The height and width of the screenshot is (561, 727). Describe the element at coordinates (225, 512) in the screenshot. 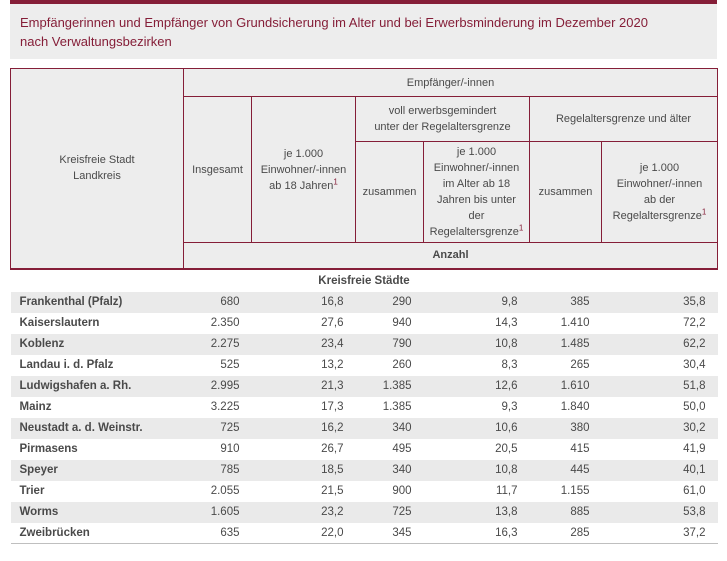

I see `value-cell: 1.605` at that location.